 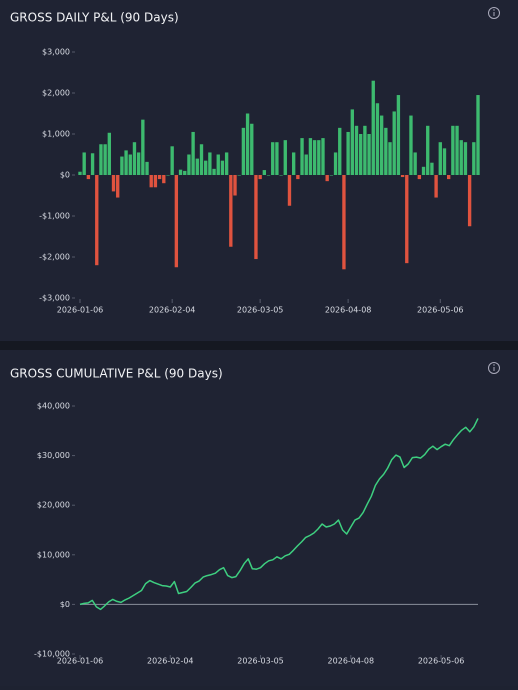 I want to click on y-tick-label: -$1,000, so click(x=54, y=216).